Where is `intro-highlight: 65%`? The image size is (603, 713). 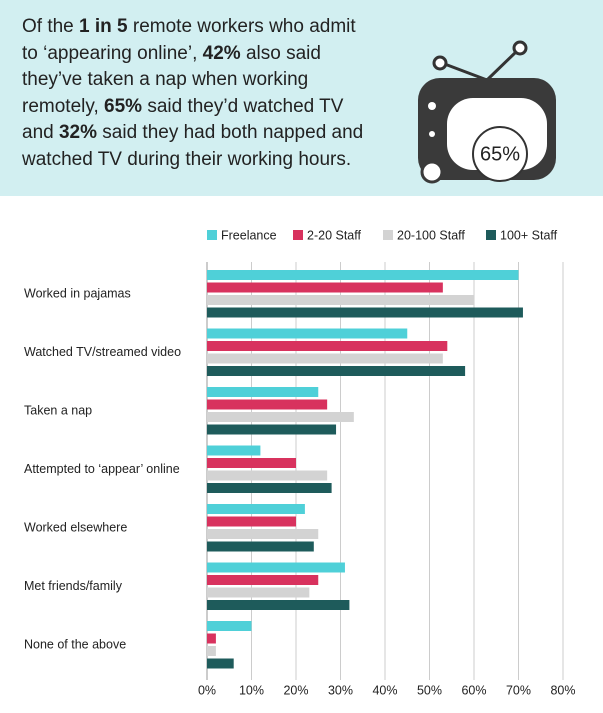 intro-highlight: 65% is located at coordinates (123, 106).